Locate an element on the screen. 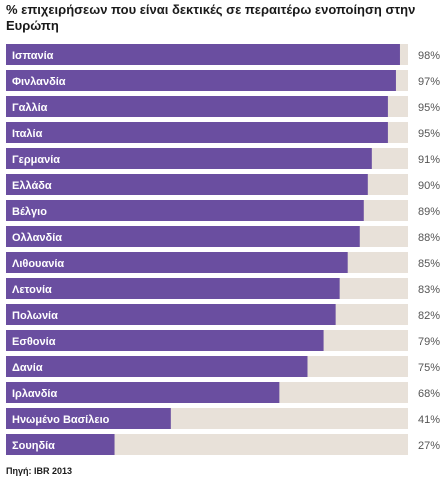  value-label: 27% is located at coordinates (429, 446).